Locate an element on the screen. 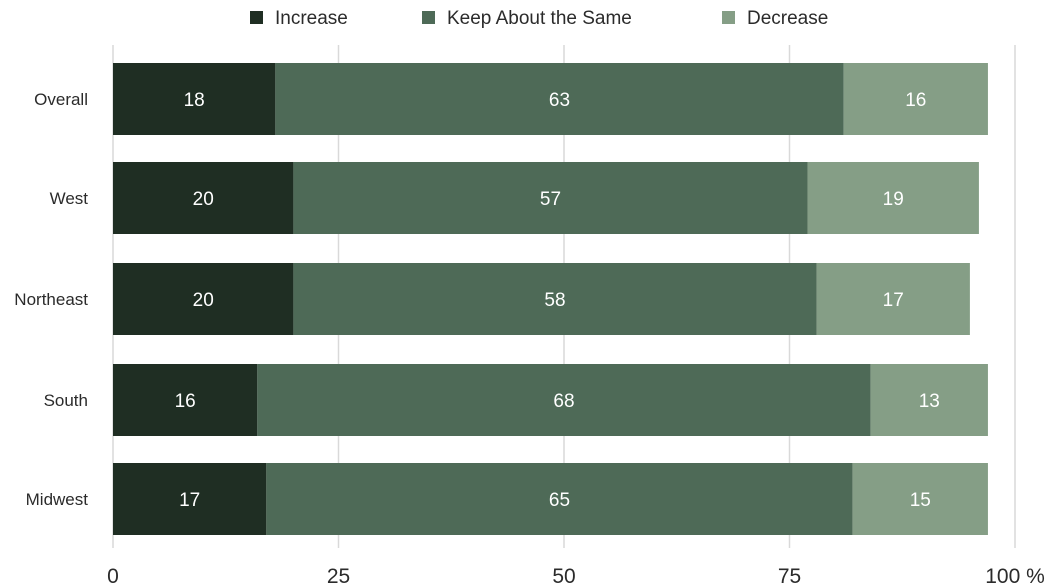 This screenshot has width=1064, height=588. category-label: West is located at coordinates (69, 198).